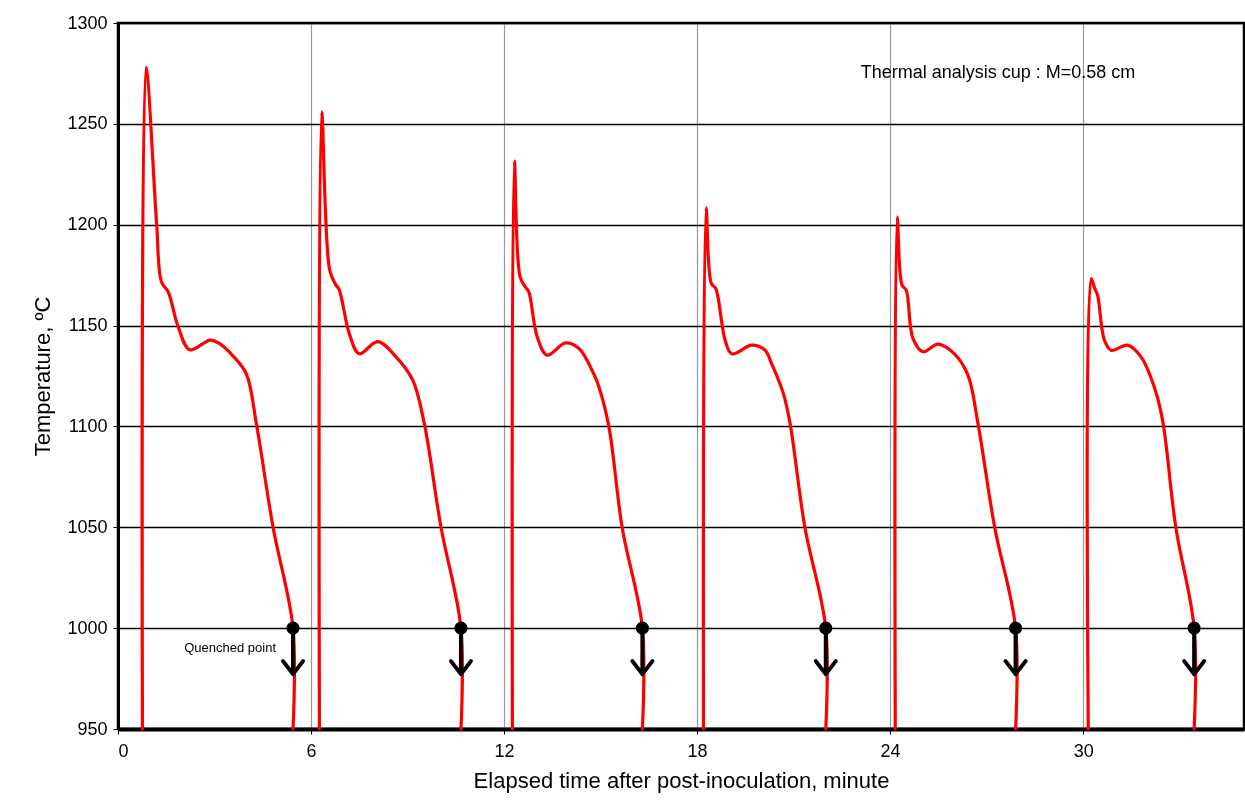 The width and height of the screenshot is (1245, 812). Describe the element at coordinates (504, 750) in the screenshot. I see `x-tick-label: 12` at that location.